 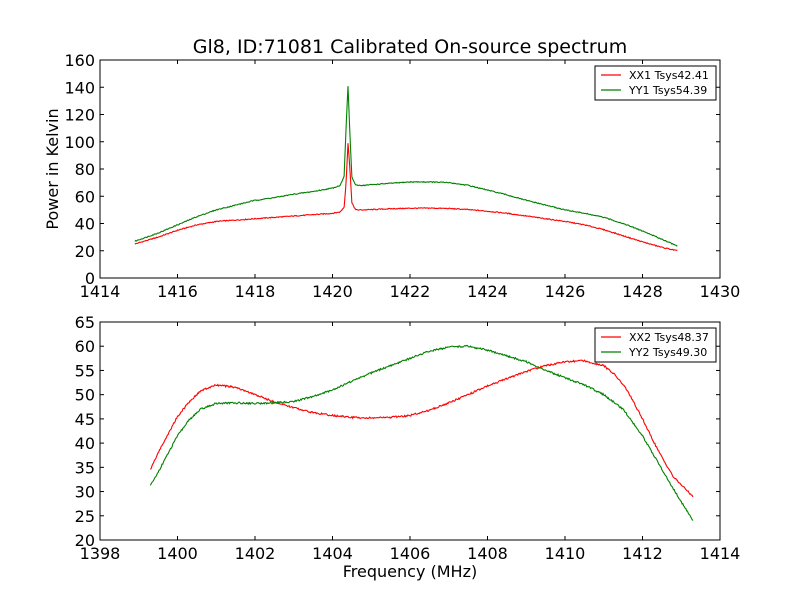 I want to click on x-tick-label: 1404, so click(x=332, y=553).